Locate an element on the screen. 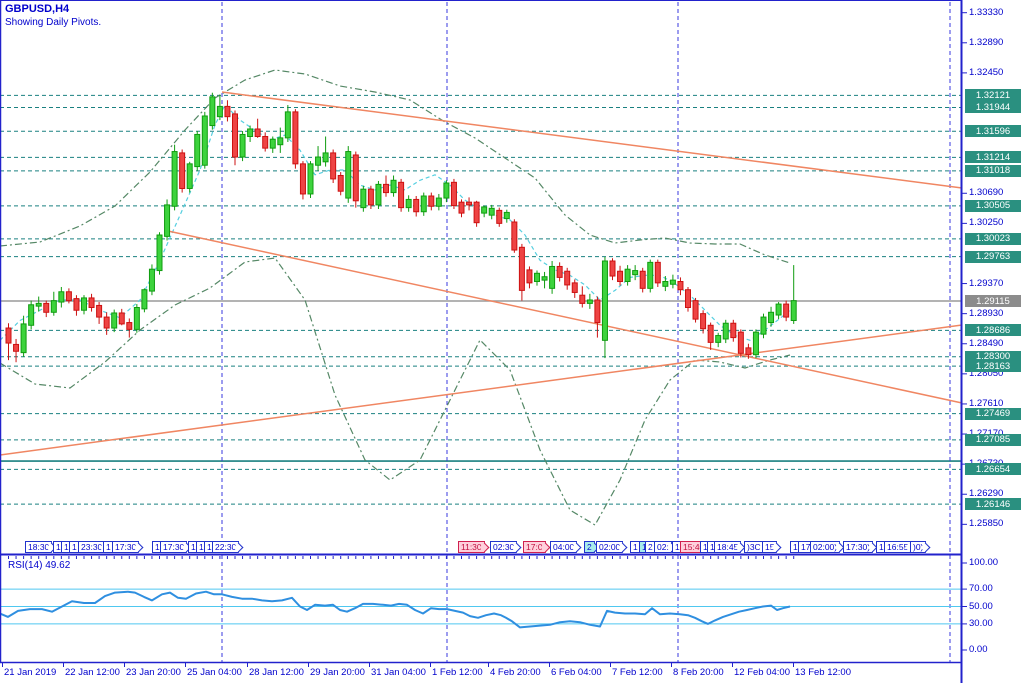 The image size is (1024, 683). alert-flag: 11:30 is located at coordinates (471, 547).